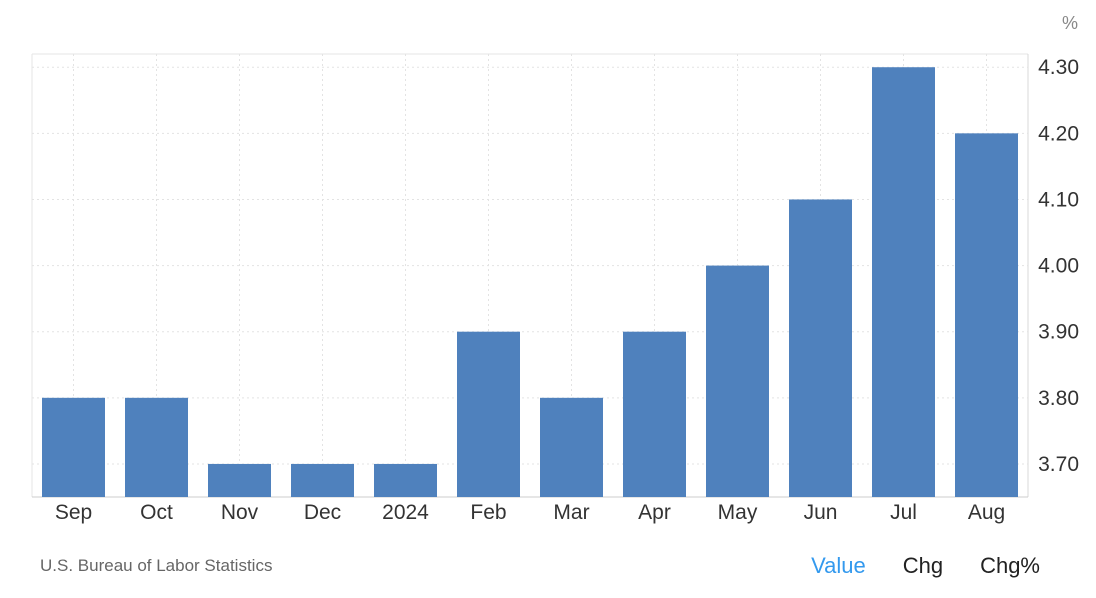  What do you see at coordinates (156, 565) in the screenshot?
I see `source-label: U.S. Bureau of Labor Statistics` at bounding box center [156, 565].